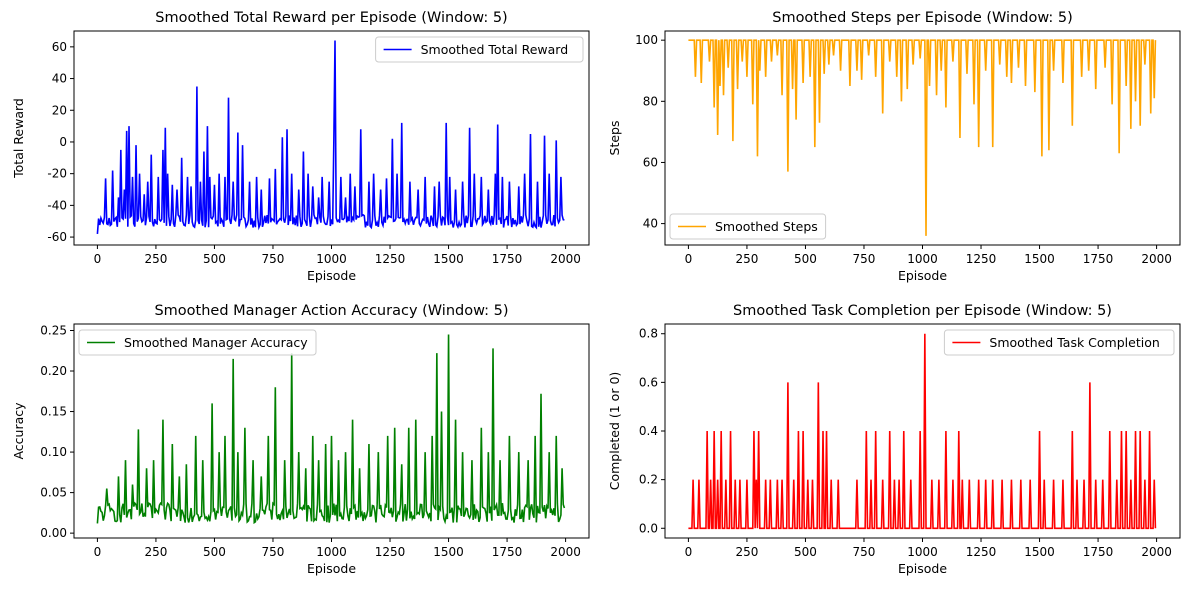 Image resolution: width=1189 pixels, height=590 pixels. I want to click on legend-label: Smoothed Total Reward, so click(495, 49).